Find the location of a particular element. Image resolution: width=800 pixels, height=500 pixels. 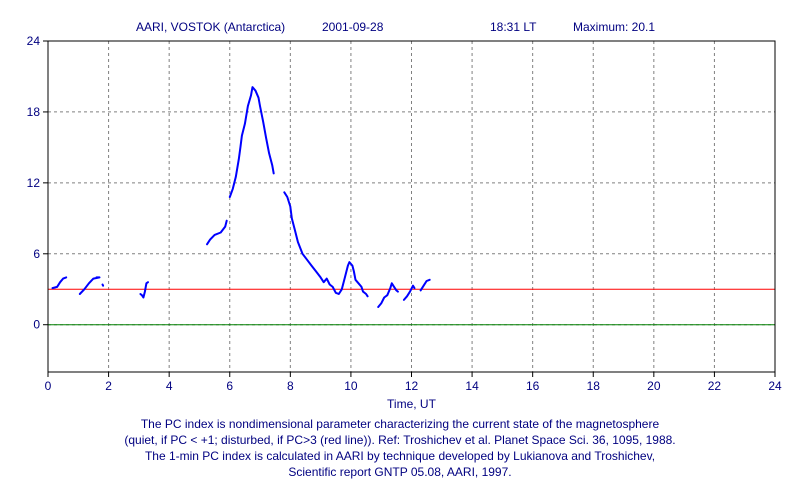

x-tick-label: 2 is located at coordinates (108, 386).